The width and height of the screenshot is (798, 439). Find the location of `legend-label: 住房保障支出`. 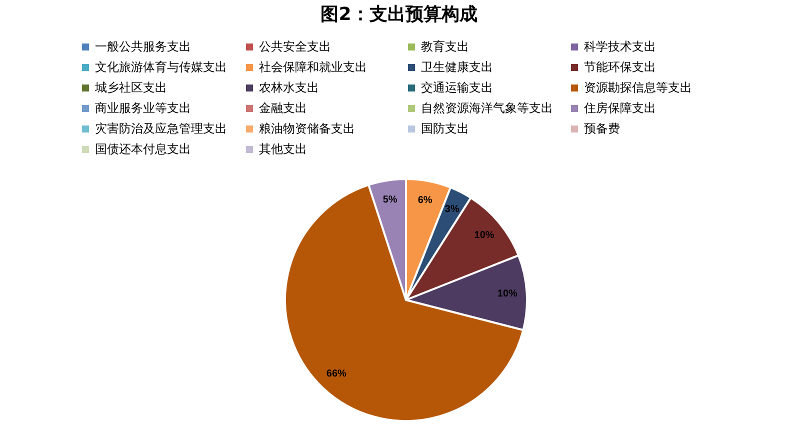

legend-label: 住房保障支出 is located at coordinates (619, 107).